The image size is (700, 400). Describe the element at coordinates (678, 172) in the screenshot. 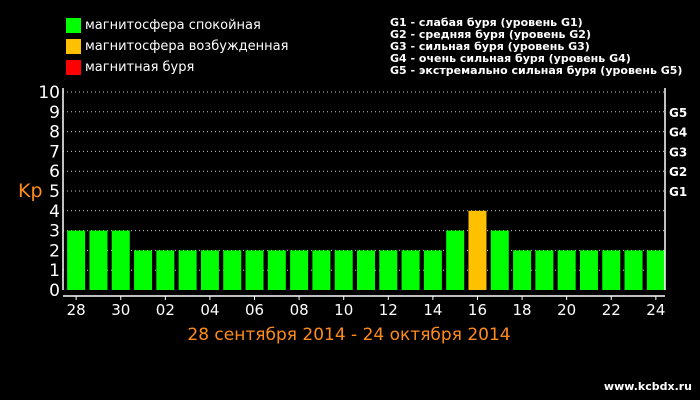

I see `g-level-tick-label: G2` at that location.